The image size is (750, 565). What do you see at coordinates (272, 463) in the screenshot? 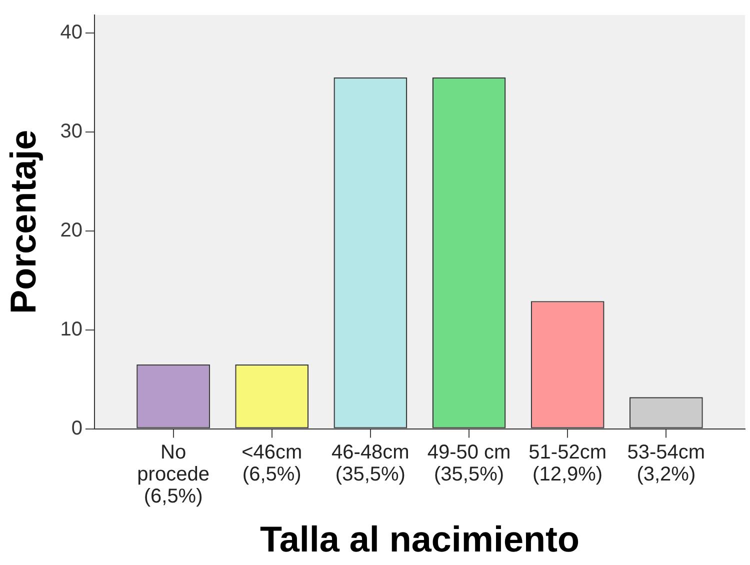
I see `x-tick-label: <46cm (6,5%)` at bounding box center [272, 463].